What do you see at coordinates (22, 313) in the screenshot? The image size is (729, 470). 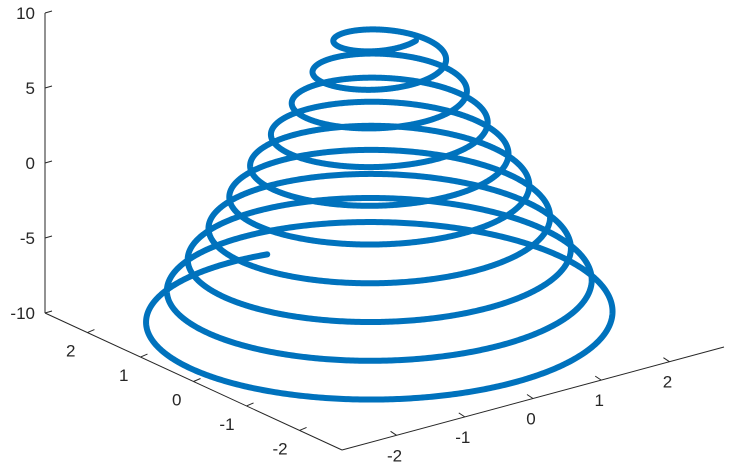 I see `z-tick-label: -10` at bounding box center [22, 313].